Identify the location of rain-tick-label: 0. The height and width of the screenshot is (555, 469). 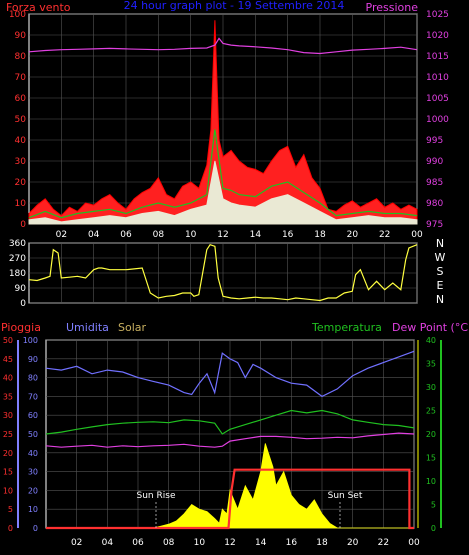
(10, 528).